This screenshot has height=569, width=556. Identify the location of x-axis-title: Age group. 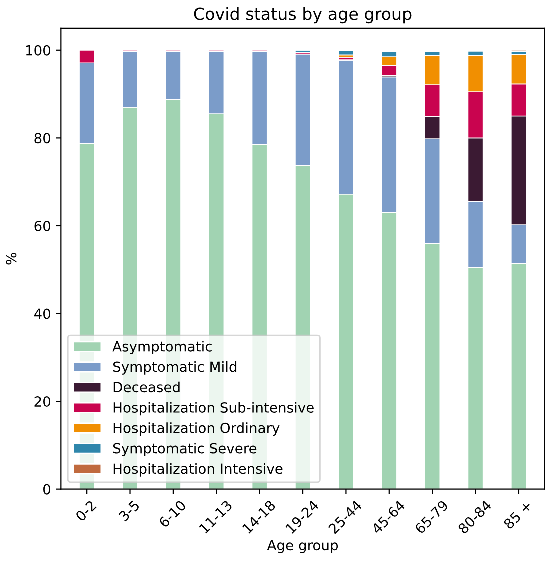
(302, 547).